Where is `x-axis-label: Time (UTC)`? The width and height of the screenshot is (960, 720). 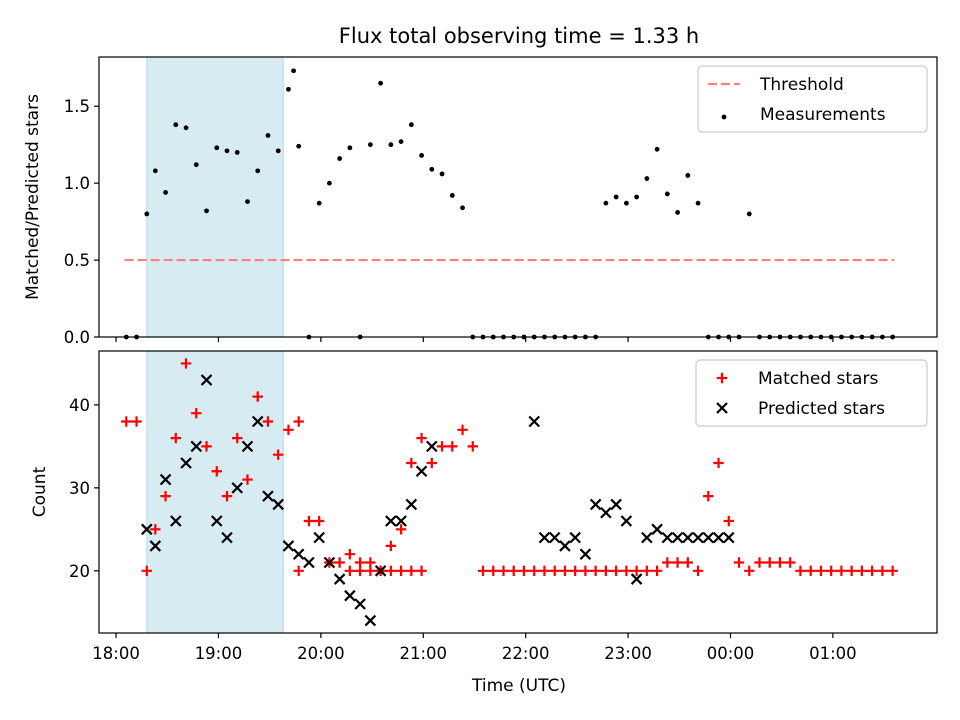 x-axis-label: Time (UTC) is located at coordinates (518, 686).